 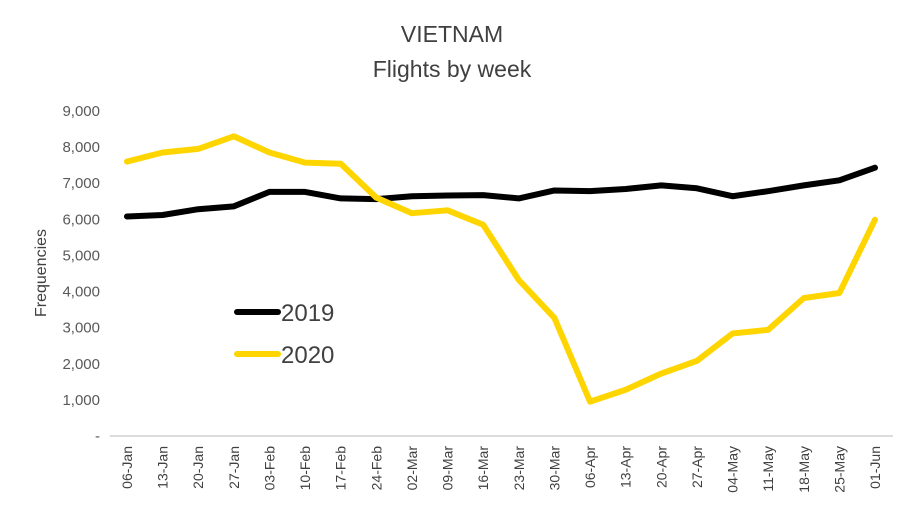 What do you see at coordinates (452, 69) in the screenshot?
I see `chart-subtitle: Flights by week` at bounding box center [452, 69].